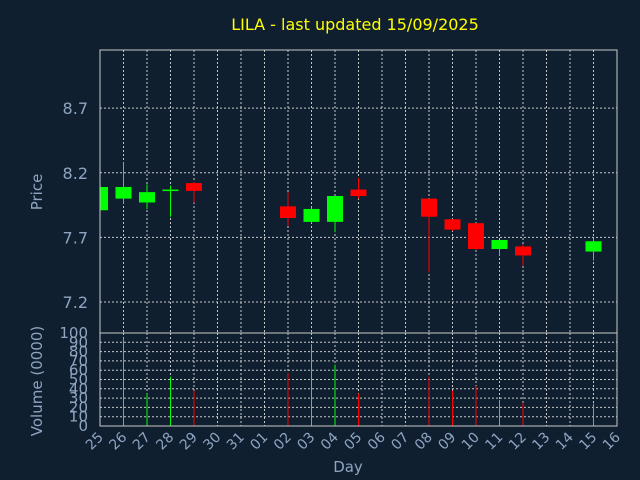  Describe the element at coordinates (78, 389) in the screenshot. I see `volume-tick-label: 40` at that location.